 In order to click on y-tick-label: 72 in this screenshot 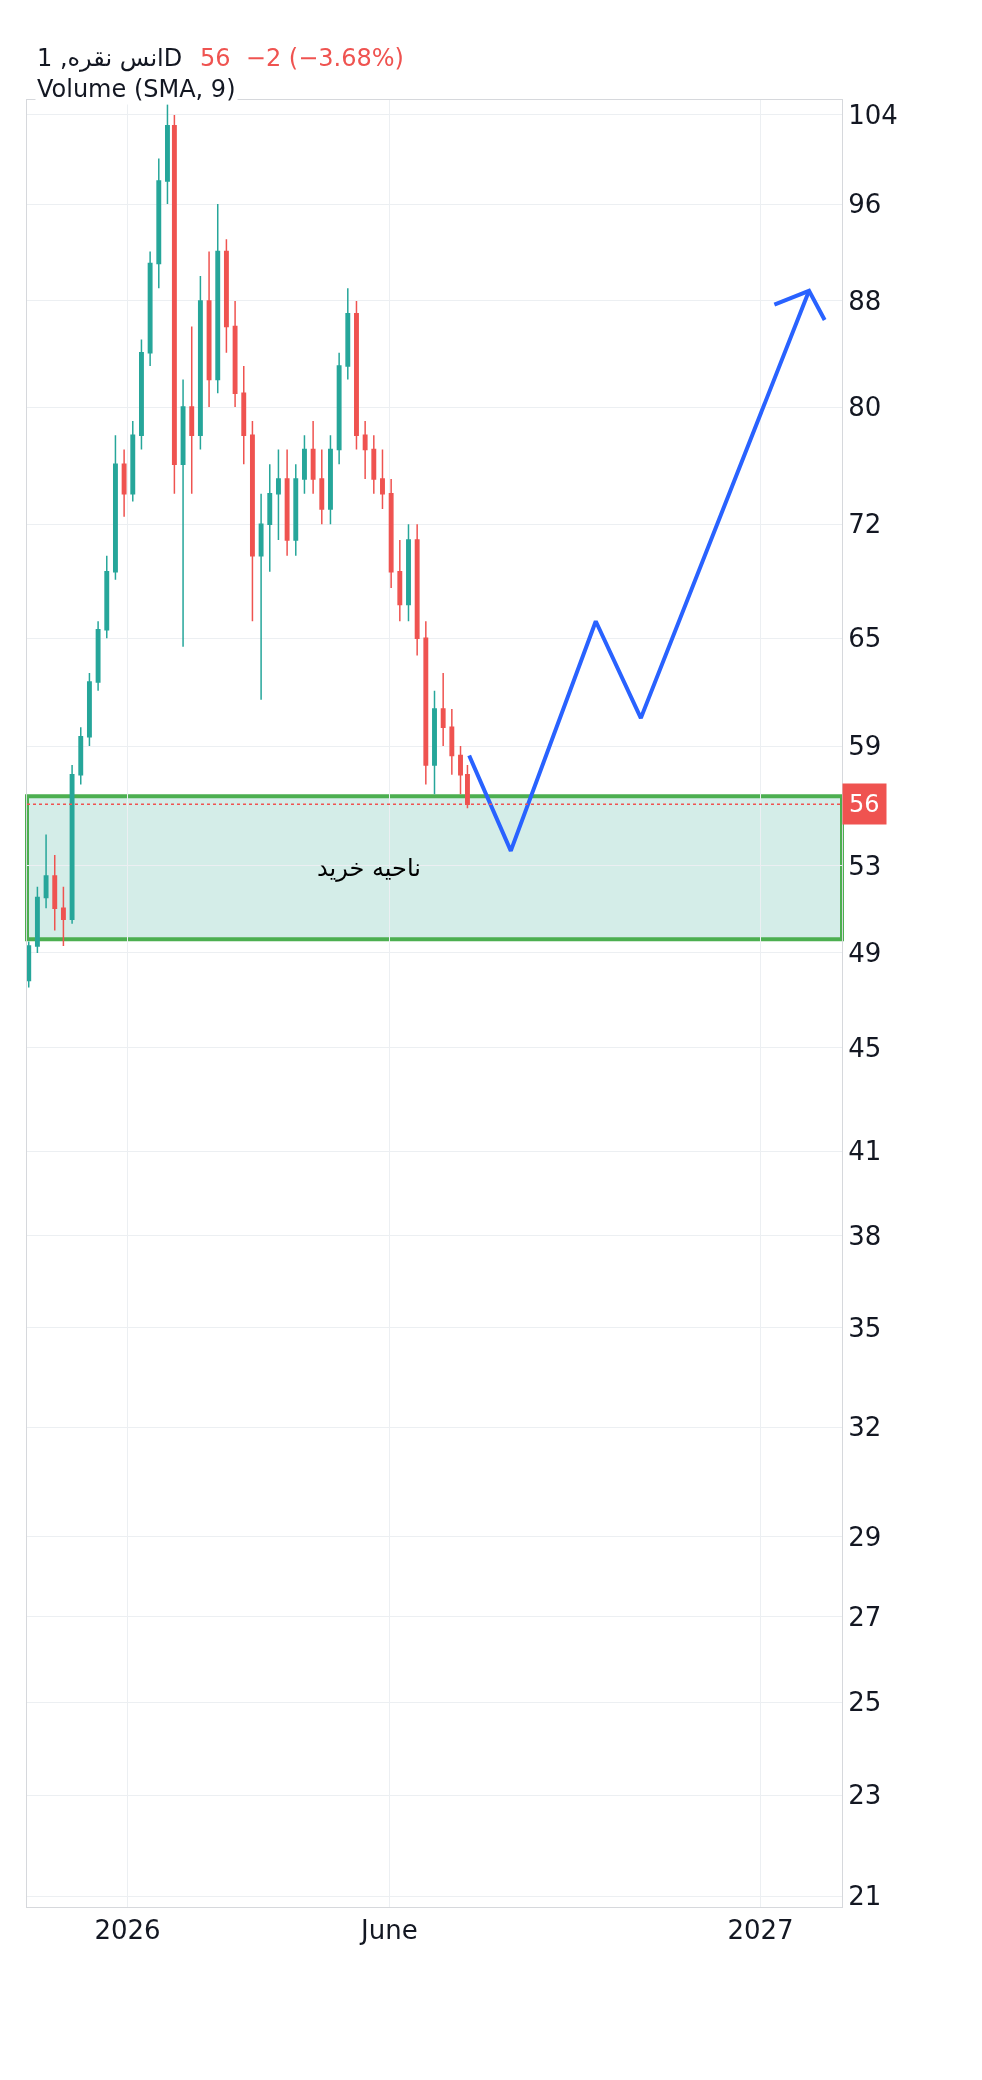, I will do `click(865, 524)`.